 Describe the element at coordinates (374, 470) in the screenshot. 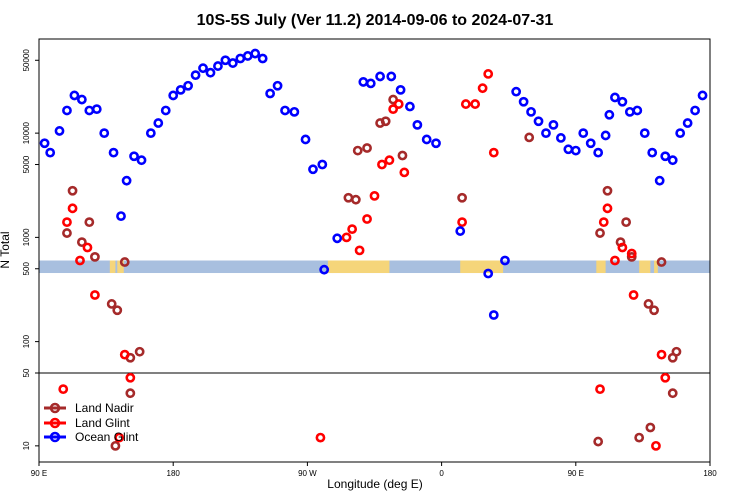

I see `x-axis: 90 E 180 90 W 0 90 E 180` at that location.